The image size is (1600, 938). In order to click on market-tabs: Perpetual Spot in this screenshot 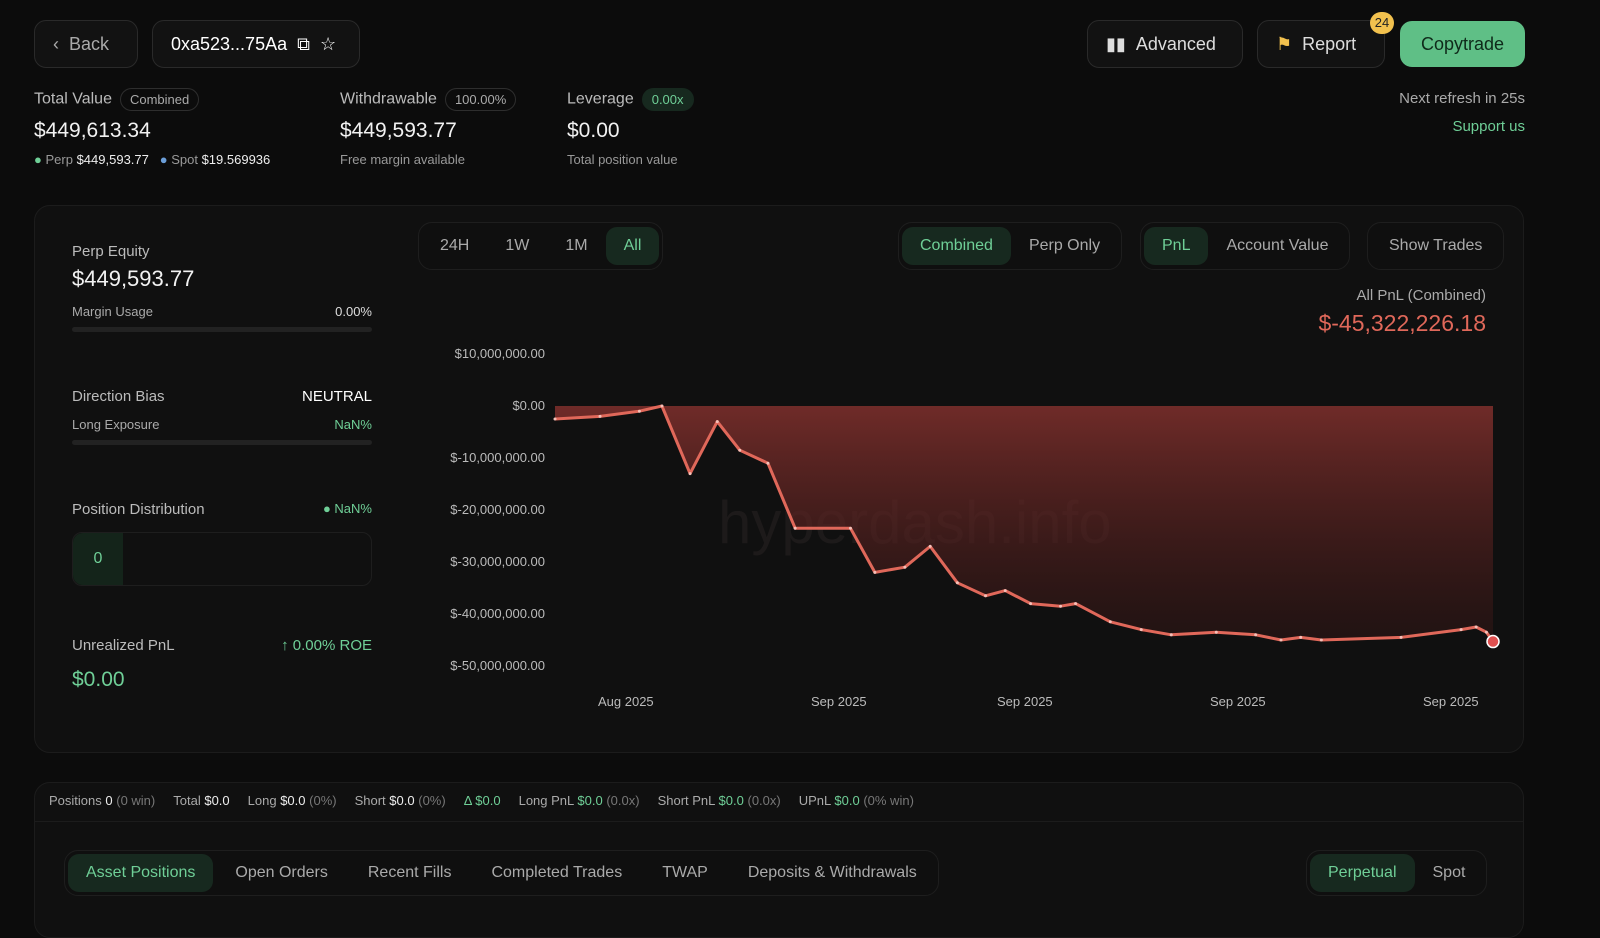, I will do `click(1397, 873)`.